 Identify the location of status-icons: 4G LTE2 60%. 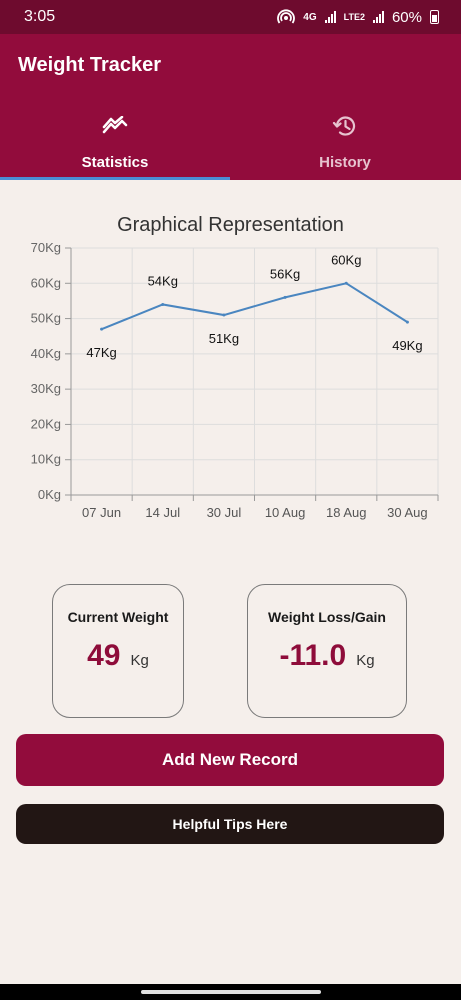
(358, 17).